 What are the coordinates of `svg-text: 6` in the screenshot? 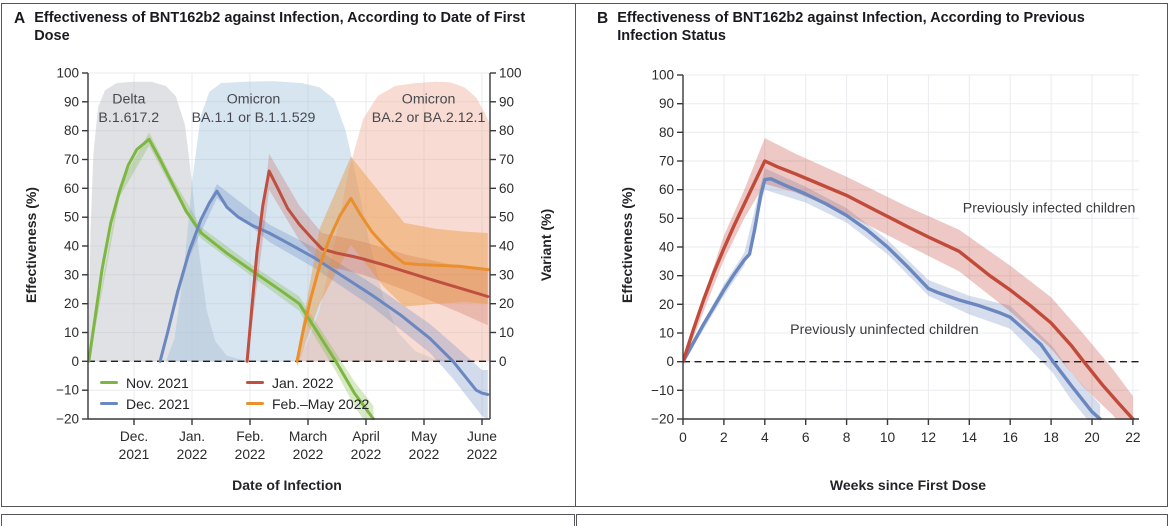 It's located at (806, 437).